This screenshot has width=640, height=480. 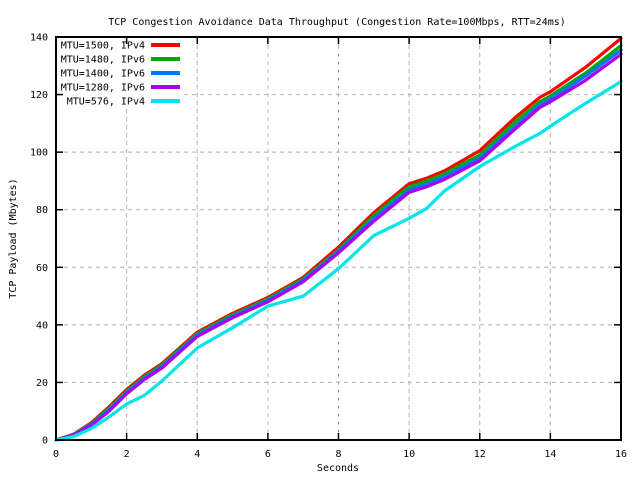 What do you see at coordinates (13, 238) in the screenshot?
I see `y-axis-label: TCP Payload (Mbytes)` at bounding box center [13, 238].